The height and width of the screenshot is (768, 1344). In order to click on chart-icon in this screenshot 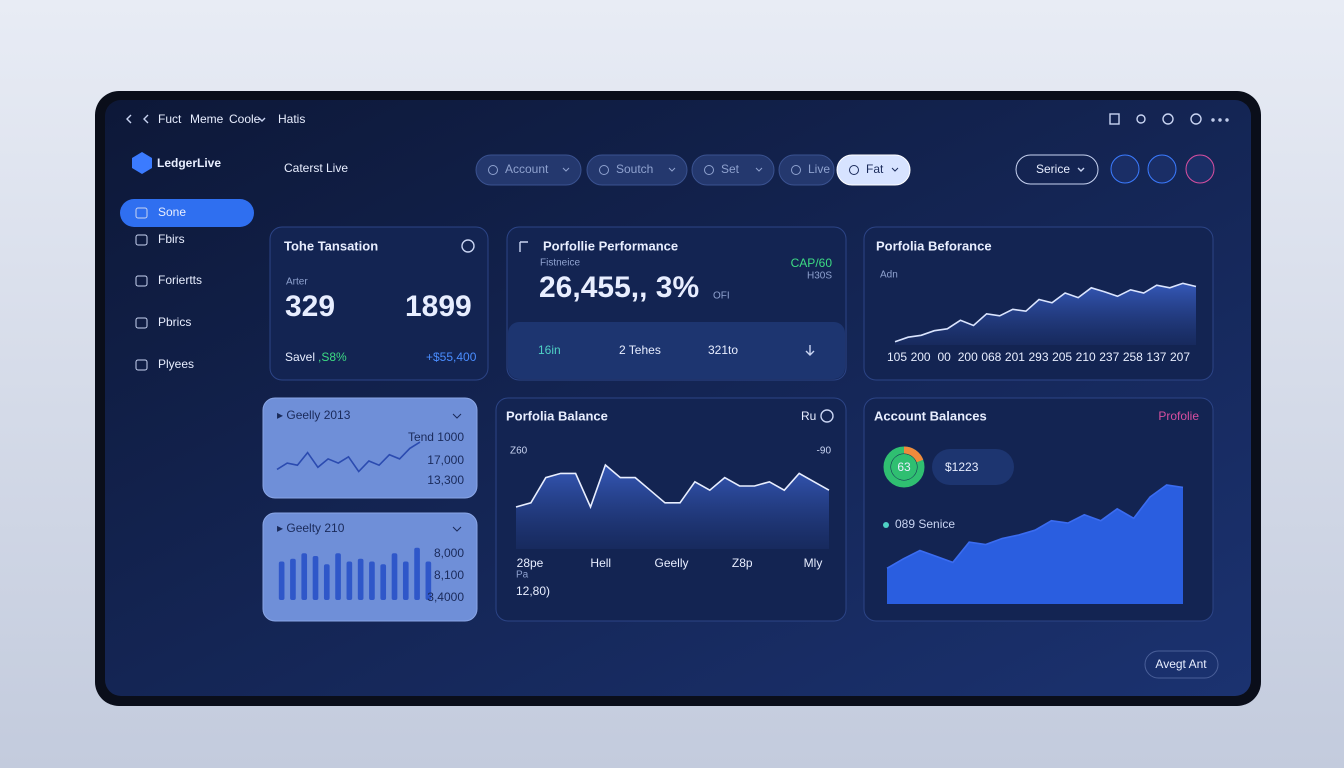, I will do `click(523, 246)`.